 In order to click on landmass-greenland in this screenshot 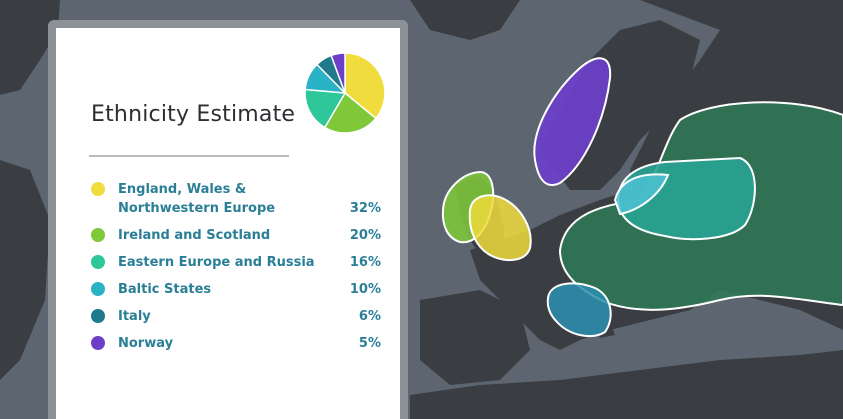, I will do `click(465, 20)`.